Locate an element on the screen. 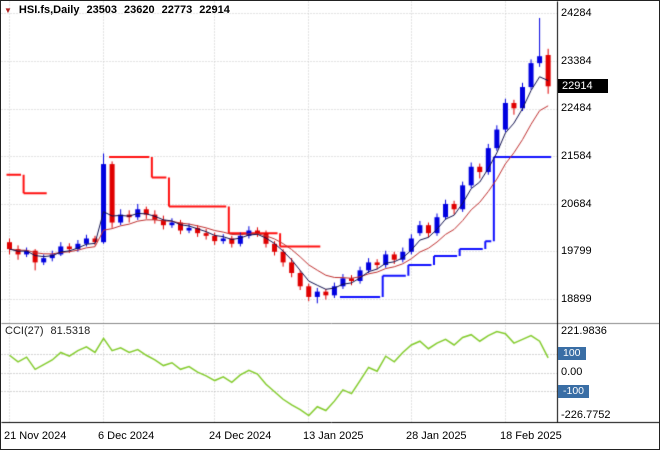 The height and width of the screenshot is (450, 660). indicator-name-label: CCI(27) is located at coordinates (24, 331).